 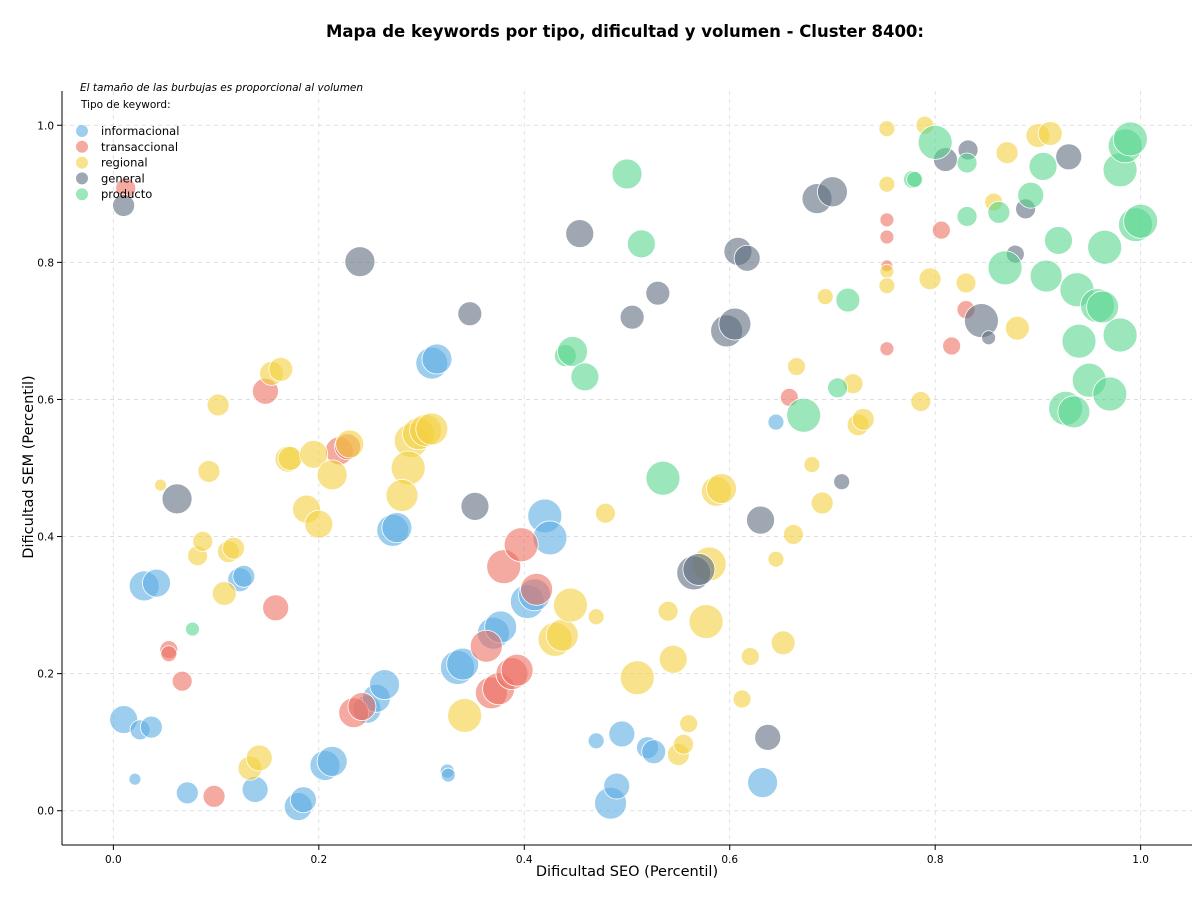 What do you see at coordinates (125, 105) in the screenshot?
I see `legend-title: Tipo de keyword:` at bounding box center [125, 105].